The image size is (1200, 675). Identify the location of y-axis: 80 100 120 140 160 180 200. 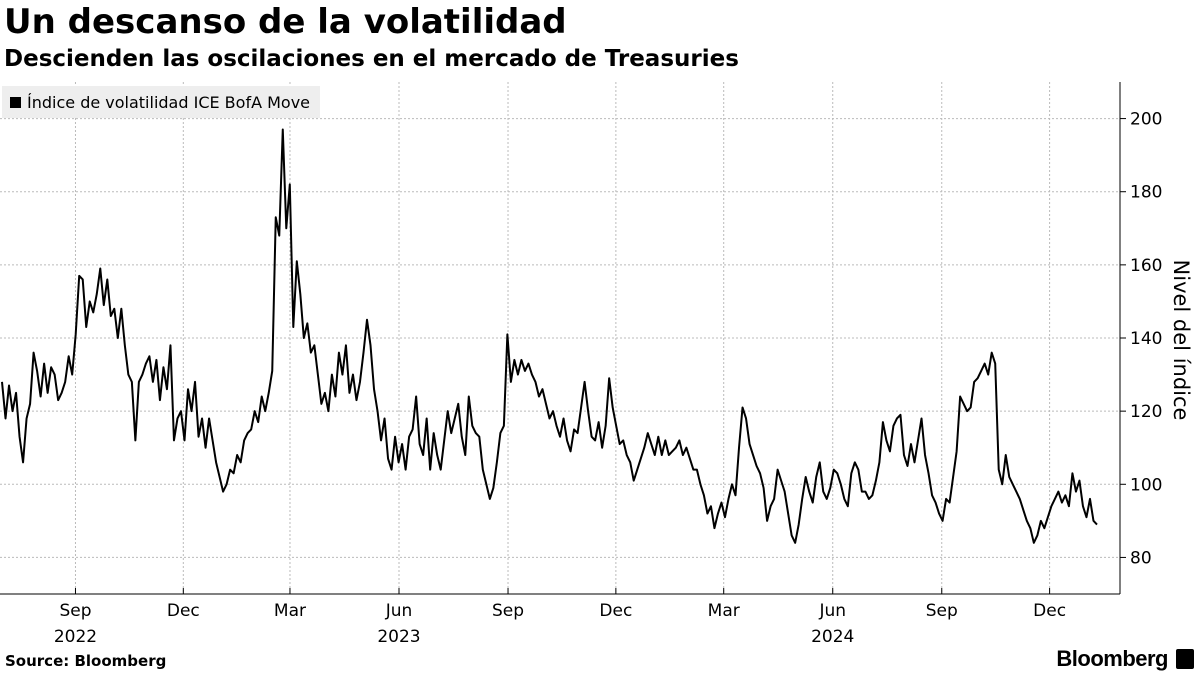
(1140, 338).